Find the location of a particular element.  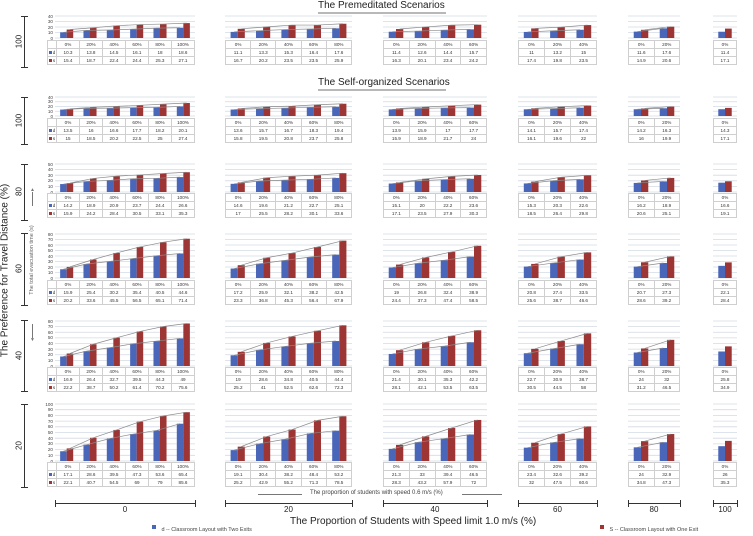

table-row-s: 15.9 18.9 21.7 24 is located at coordinates (435, 138).